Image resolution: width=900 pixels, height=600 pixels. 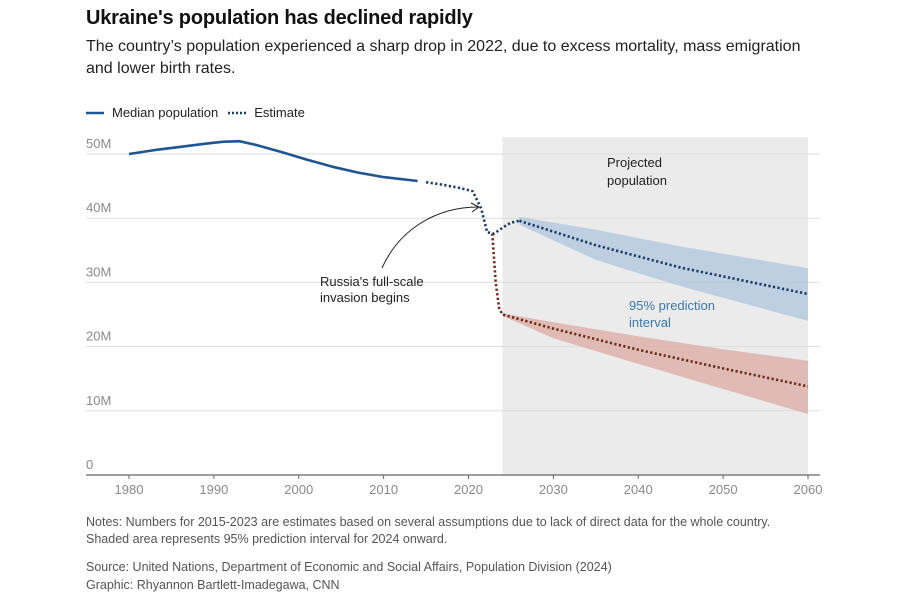 What do you see at coordinates (634, 162) in the screenshot?
I see `annotation-projected-line1: Projected` at bounding box center [634, 162].